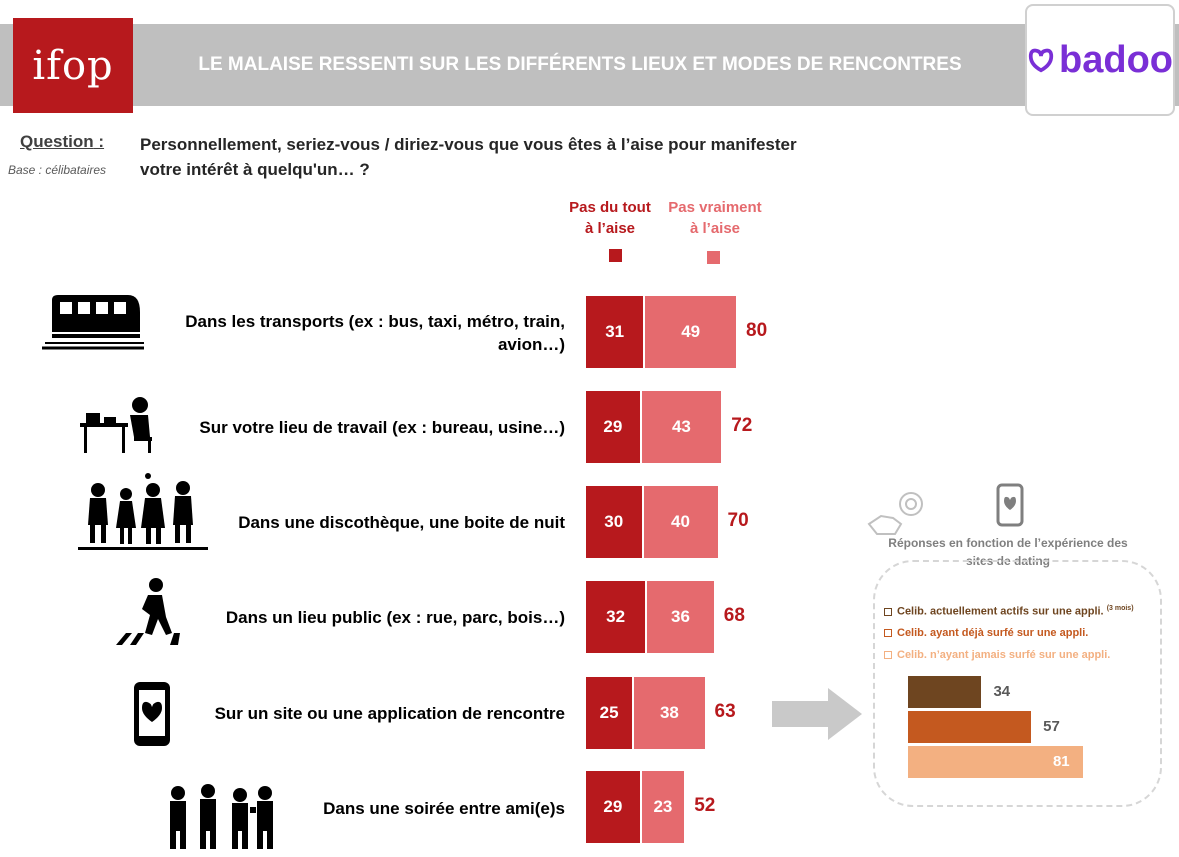 The width and height of the screenshot is (1179, 857). What do you see at coordinates (93, 322) in the screenshot?
I see `train-icon` at bounding box center [93, 322].